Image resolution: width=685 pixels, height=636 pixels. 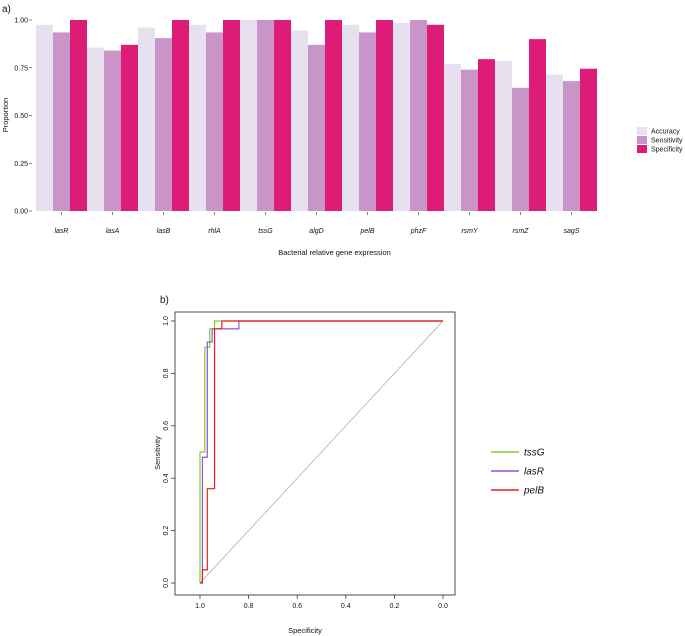 I want to click on roc-x-tick-label: 0.0, so click(x=443, y=606).